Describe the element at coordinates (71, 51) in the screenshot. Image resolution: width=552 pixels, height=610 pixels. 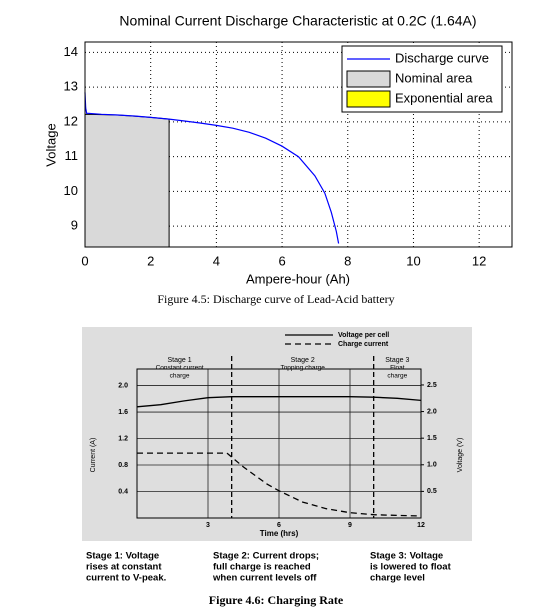
I see `y-tick-label: 14` at that location.